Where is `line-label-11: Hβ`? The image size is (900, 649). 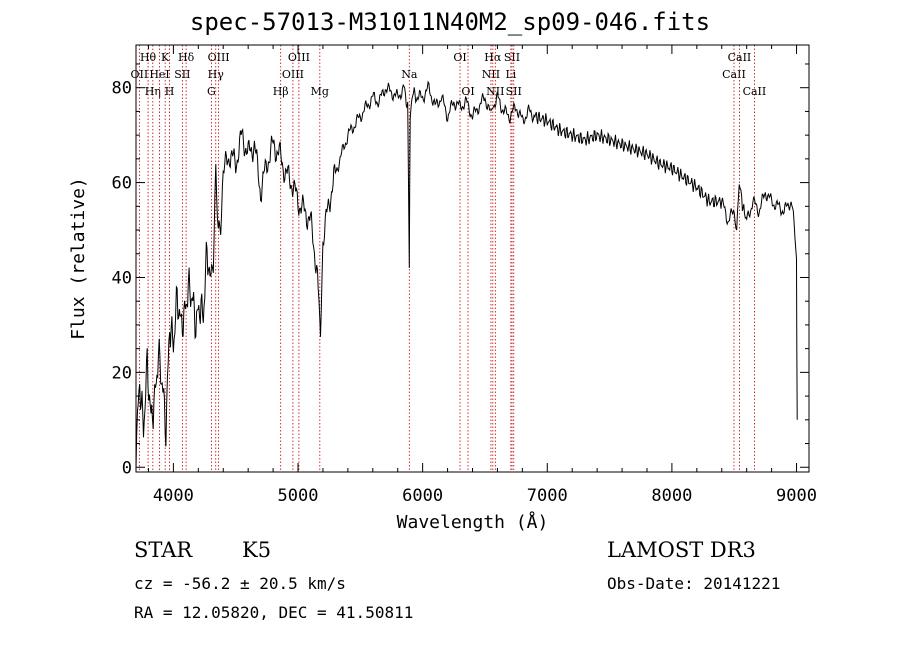 line-label-11: Hβ is located at coordinates (281, 91).